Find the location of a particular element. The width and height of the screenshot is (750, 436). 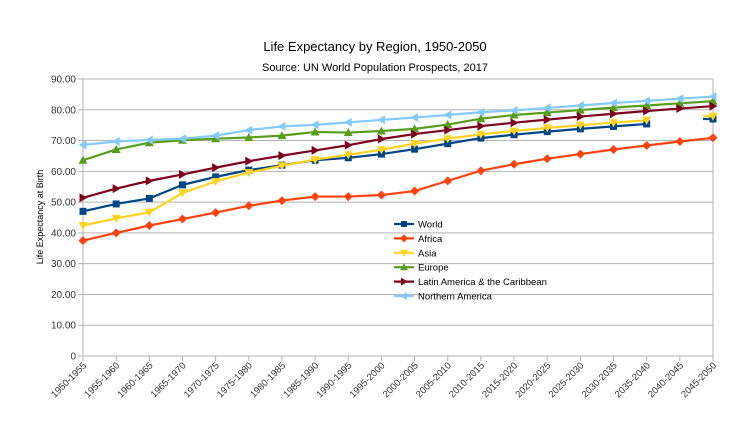

y-tick-label: 80.00 is located at coordinates (63, 110).